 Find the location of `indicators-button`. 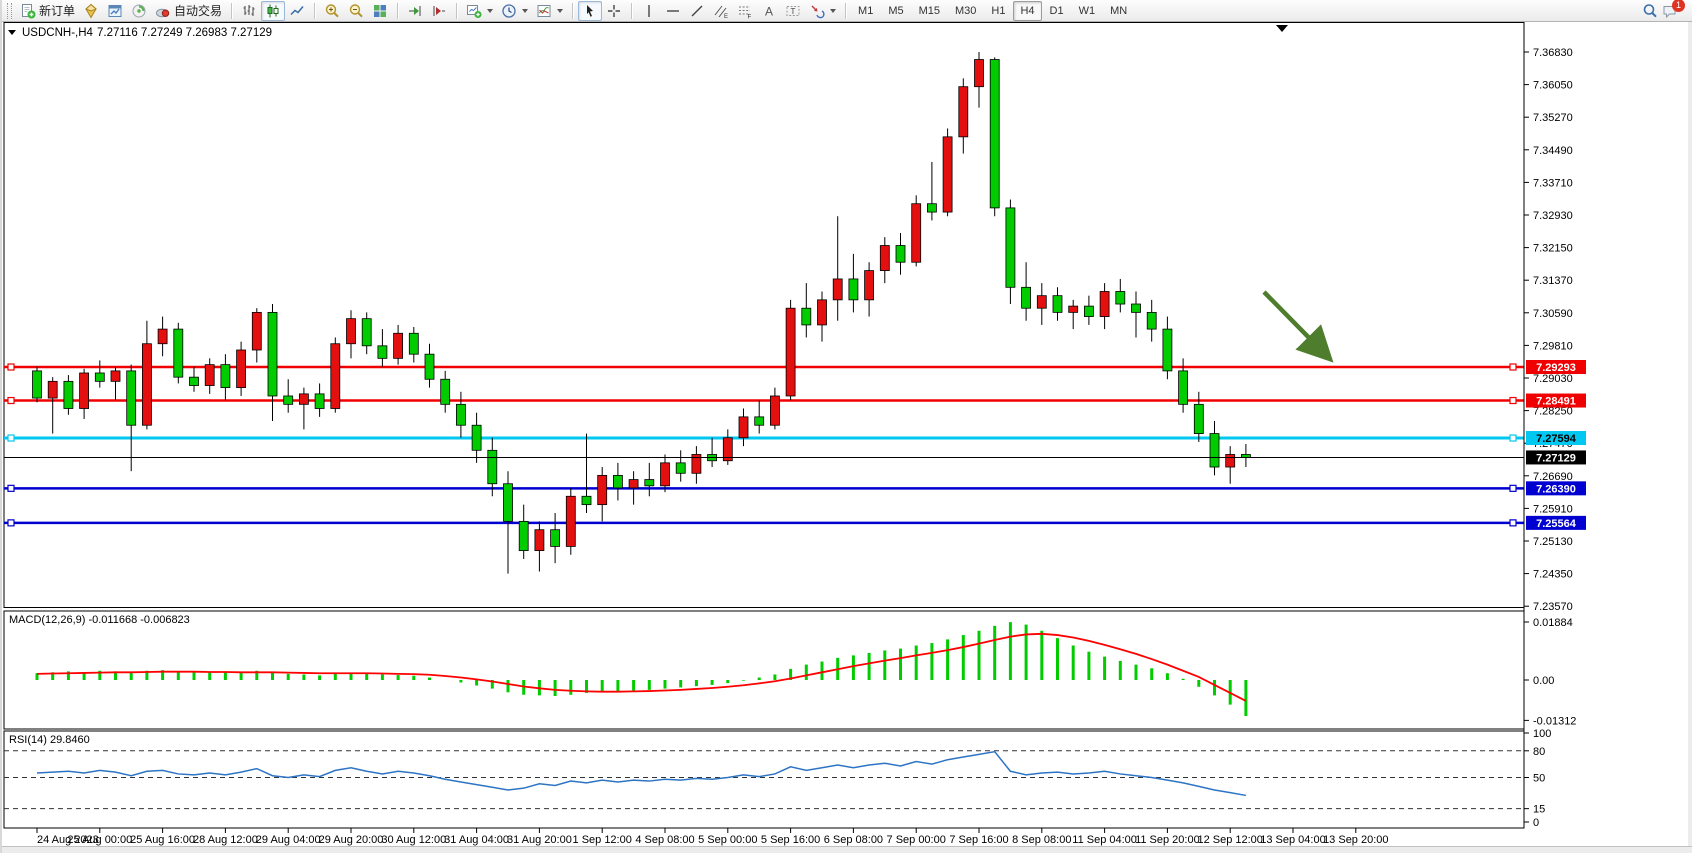

indicators-button is located at coordinates (549, 11).